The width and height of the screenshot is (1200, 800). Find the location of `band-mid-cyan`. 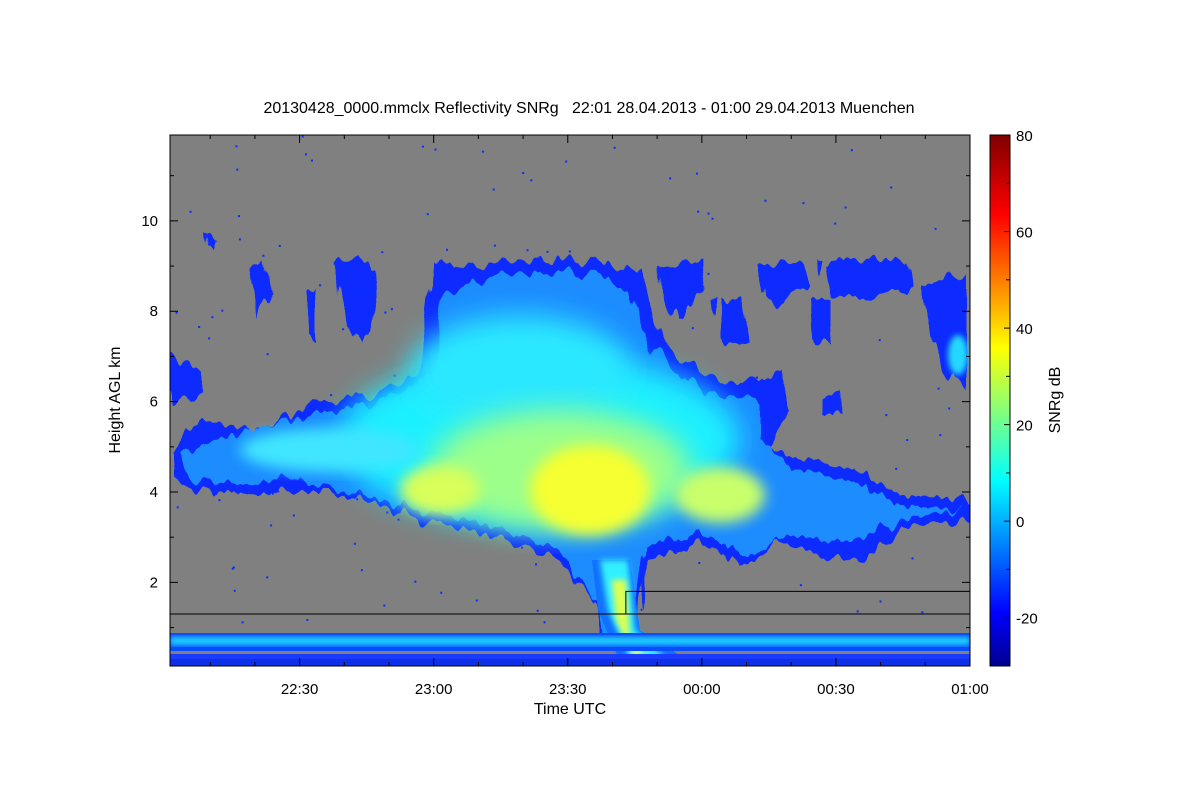

band-mid-cyan is located at coordinates (570, 641).